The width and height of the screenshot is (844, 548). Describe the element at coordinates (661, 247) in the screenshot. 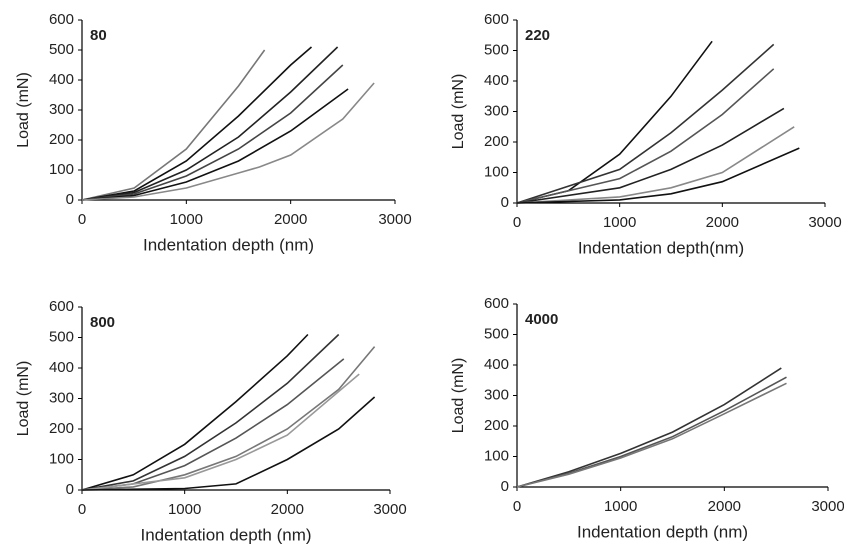

I see `x-axis-label: Indentation depth(nm)` at that location.